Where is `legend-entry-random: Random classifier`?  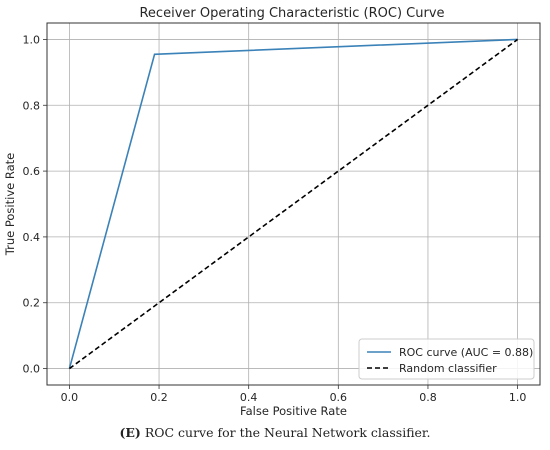
legend-entry-random: Random classifier is located at coordinates (448, 368).